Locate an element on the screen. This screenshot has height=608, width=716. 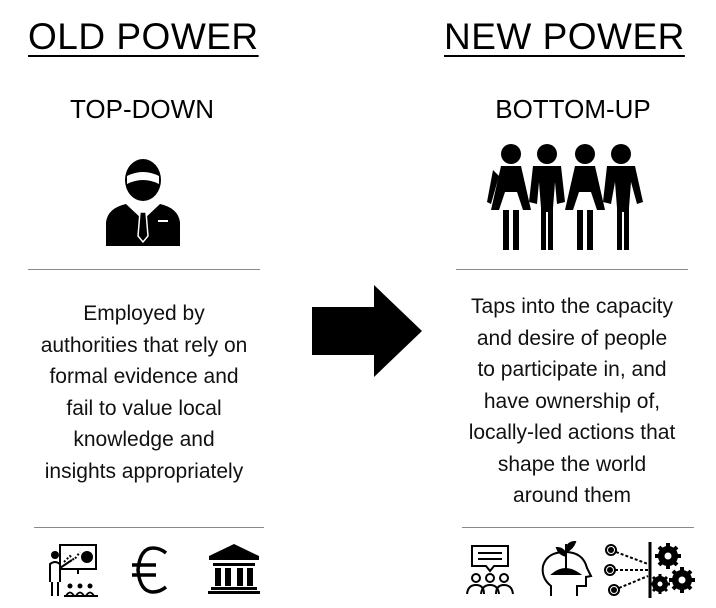
desc-line: formal evidence and is located at coordinates (144, 376).